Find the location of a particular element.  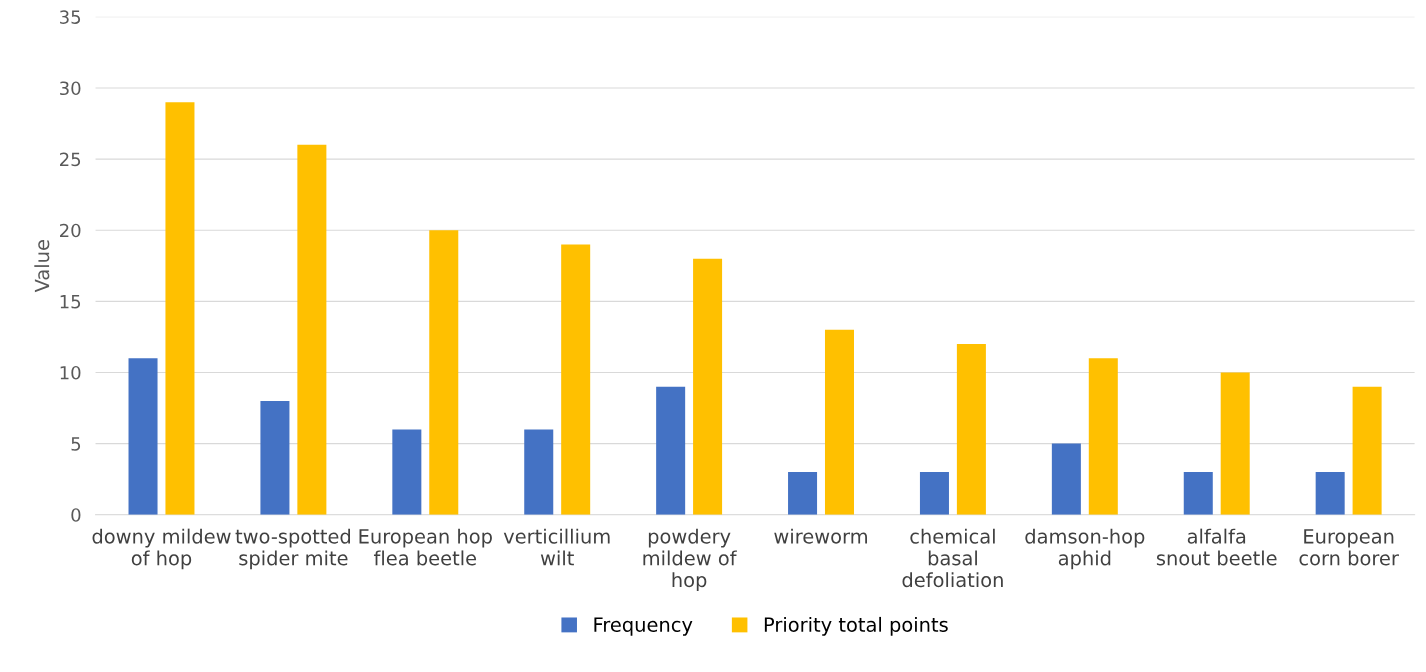

x-tick-label: damson-hop aphid is located at coordinates (1085, 549).